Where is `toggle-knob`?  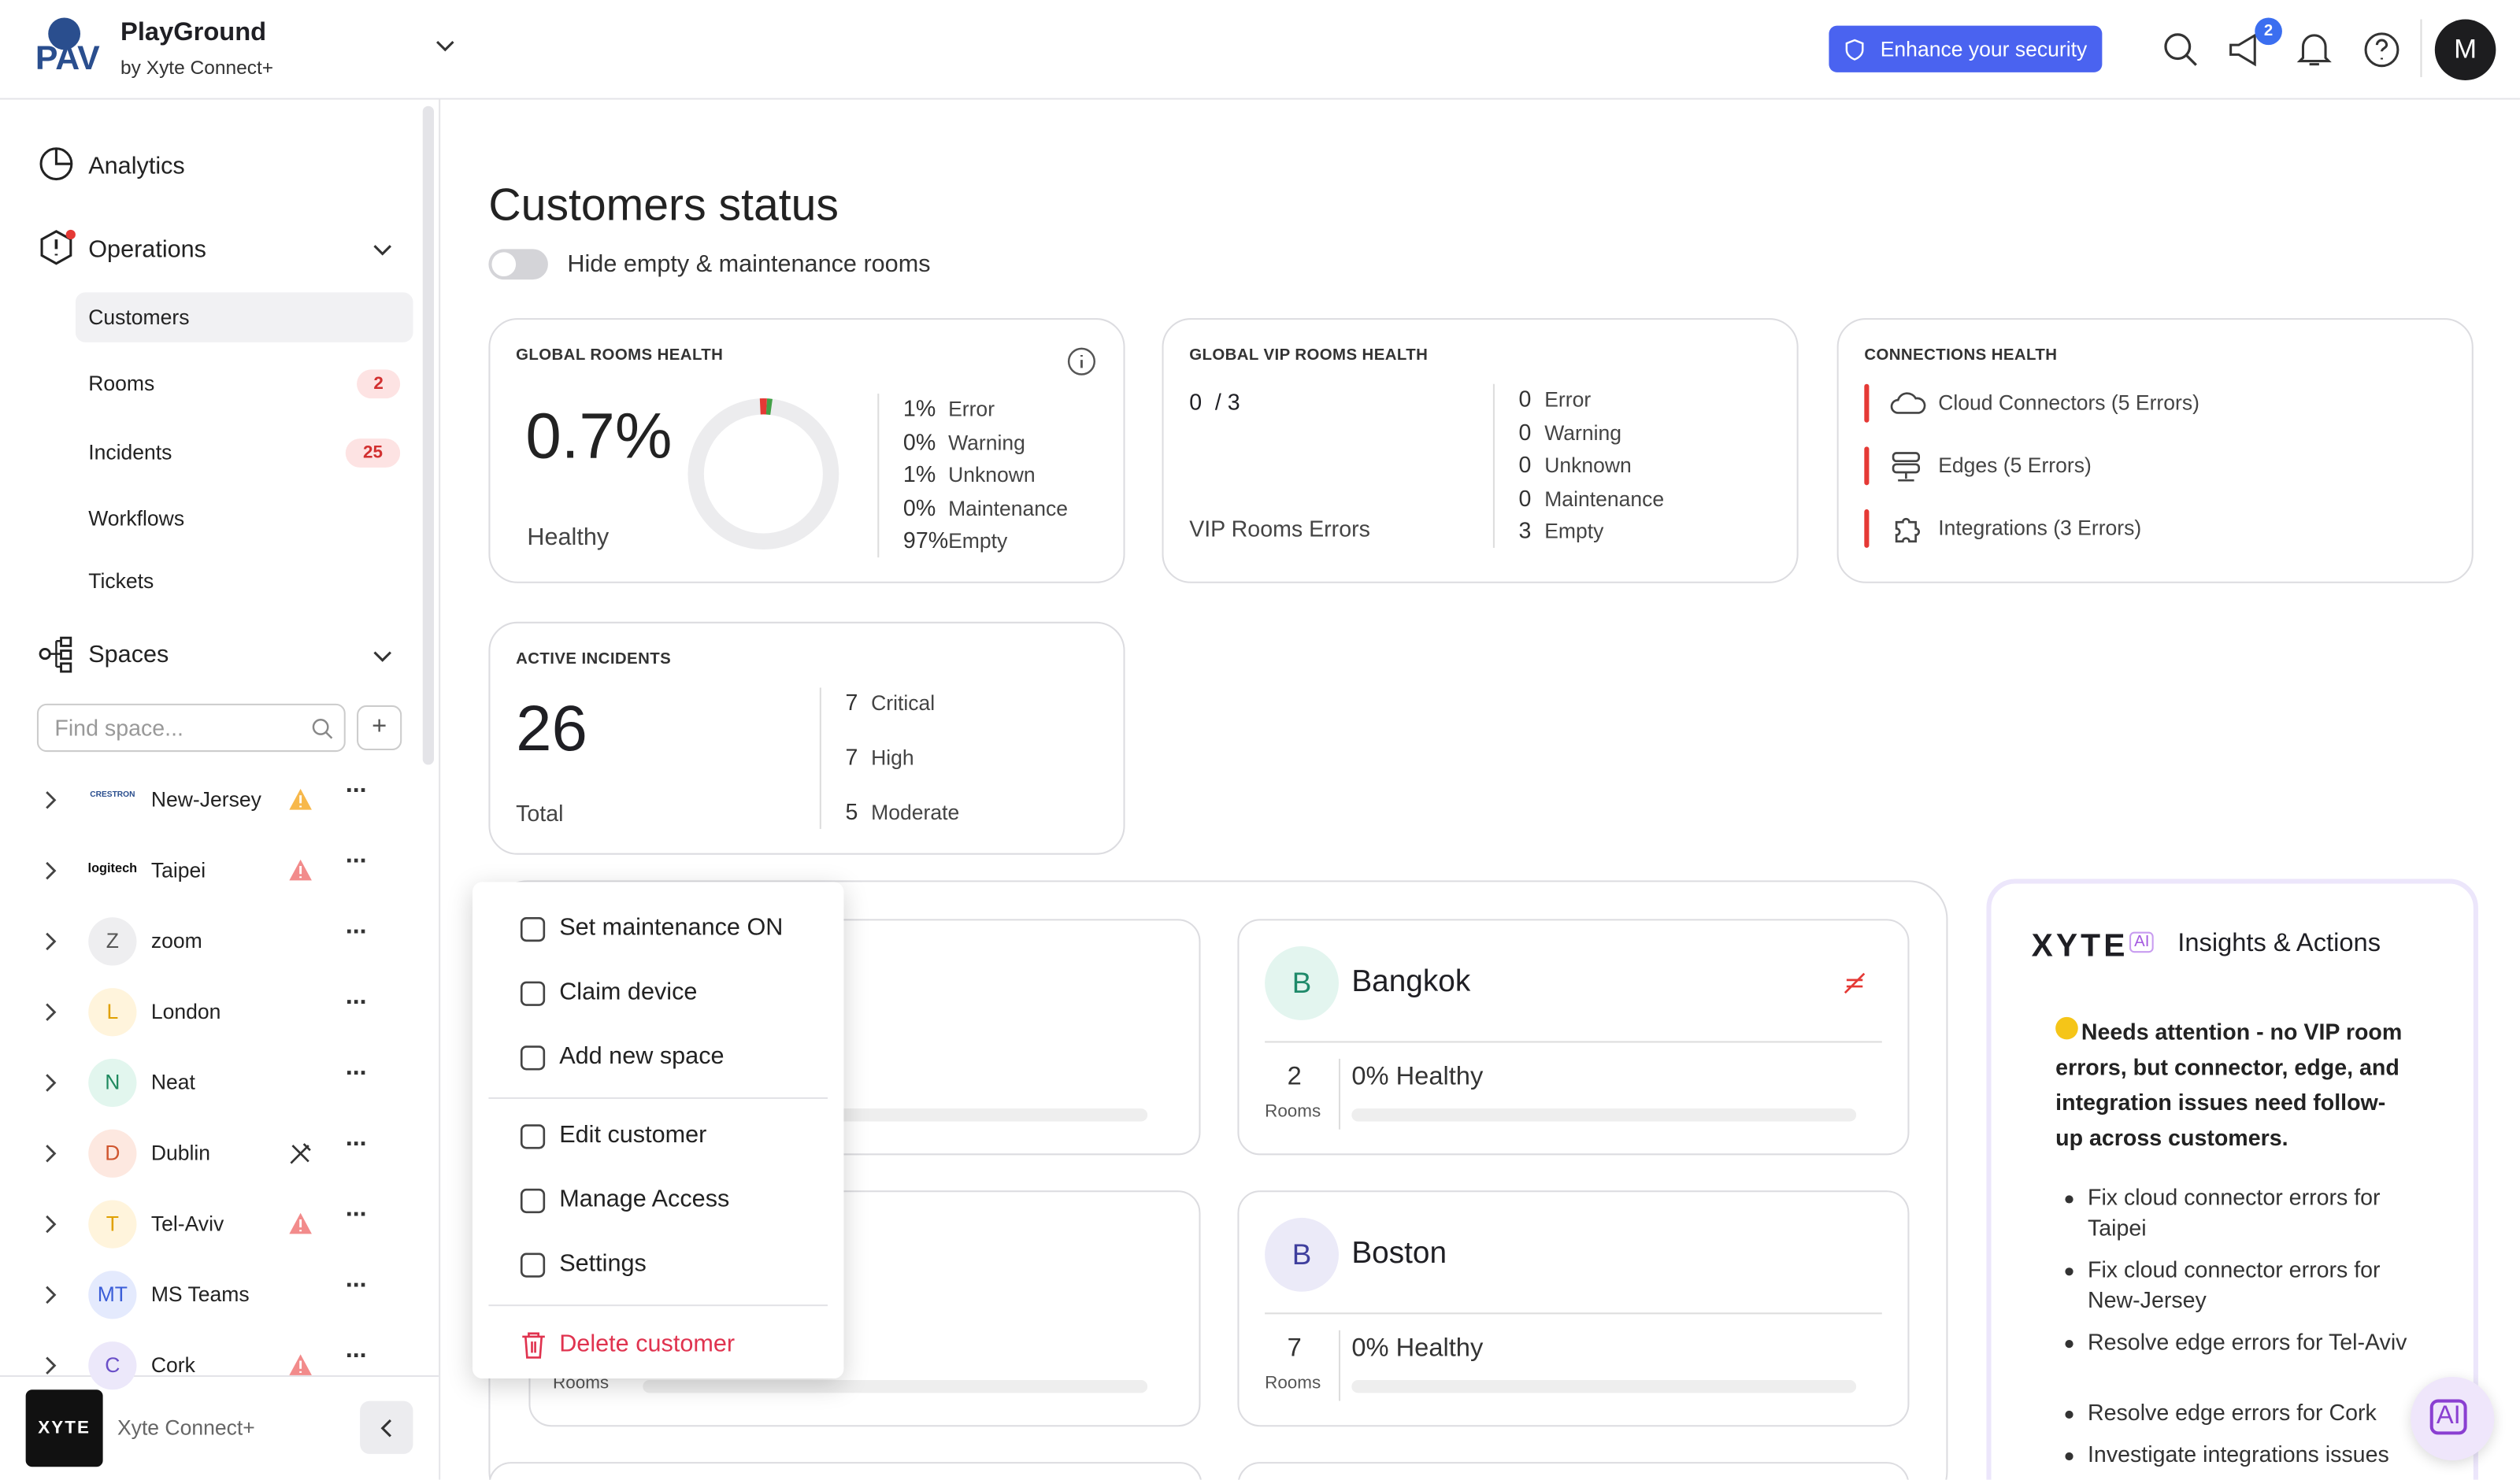
toggle-knob is located at coordinates (504, 264).